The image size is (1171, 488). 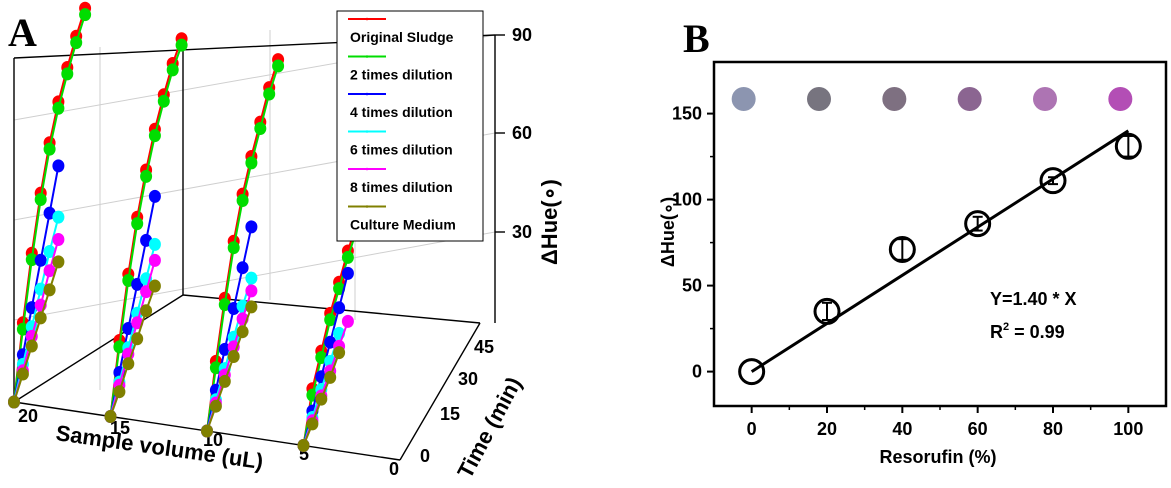 I want to click on x-tick-label: 20, so click(x=827, y=429).